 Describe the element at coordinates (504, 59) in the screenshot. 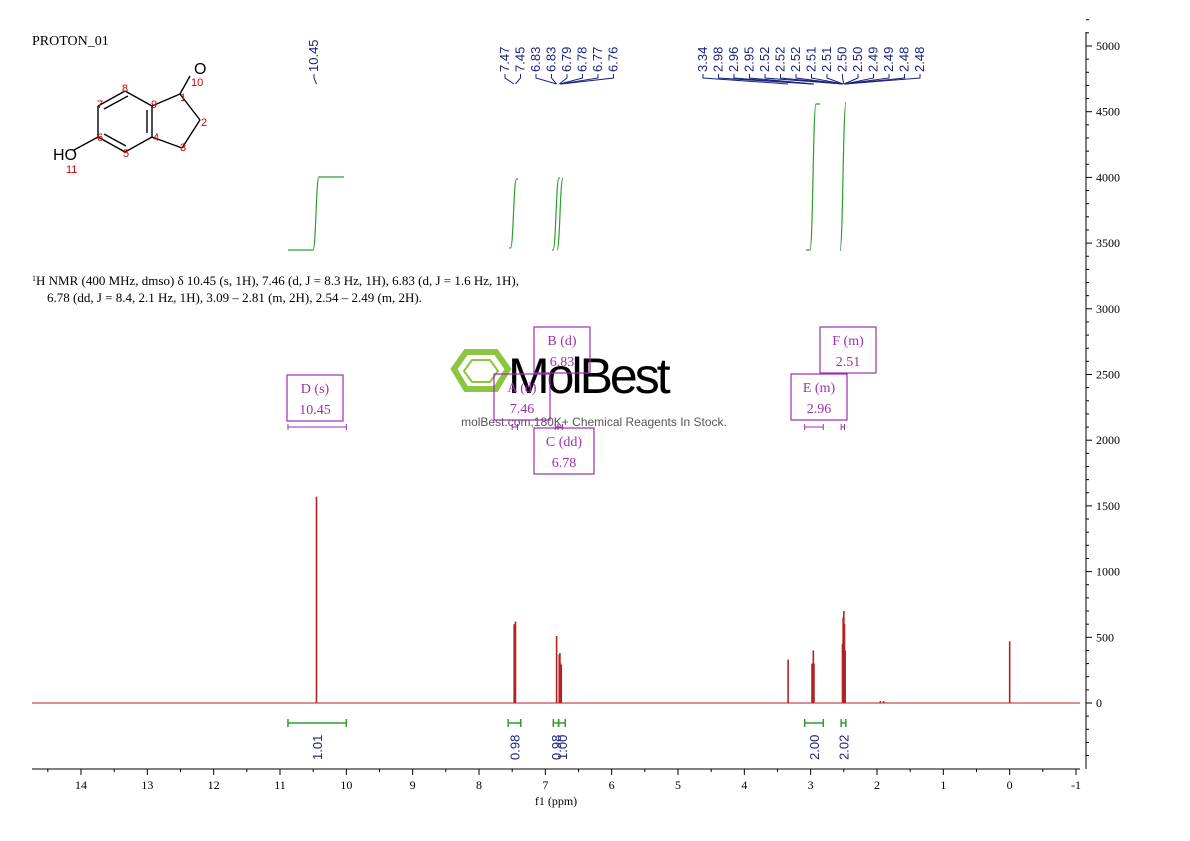

I see `peak-label: 7.47` at that location.